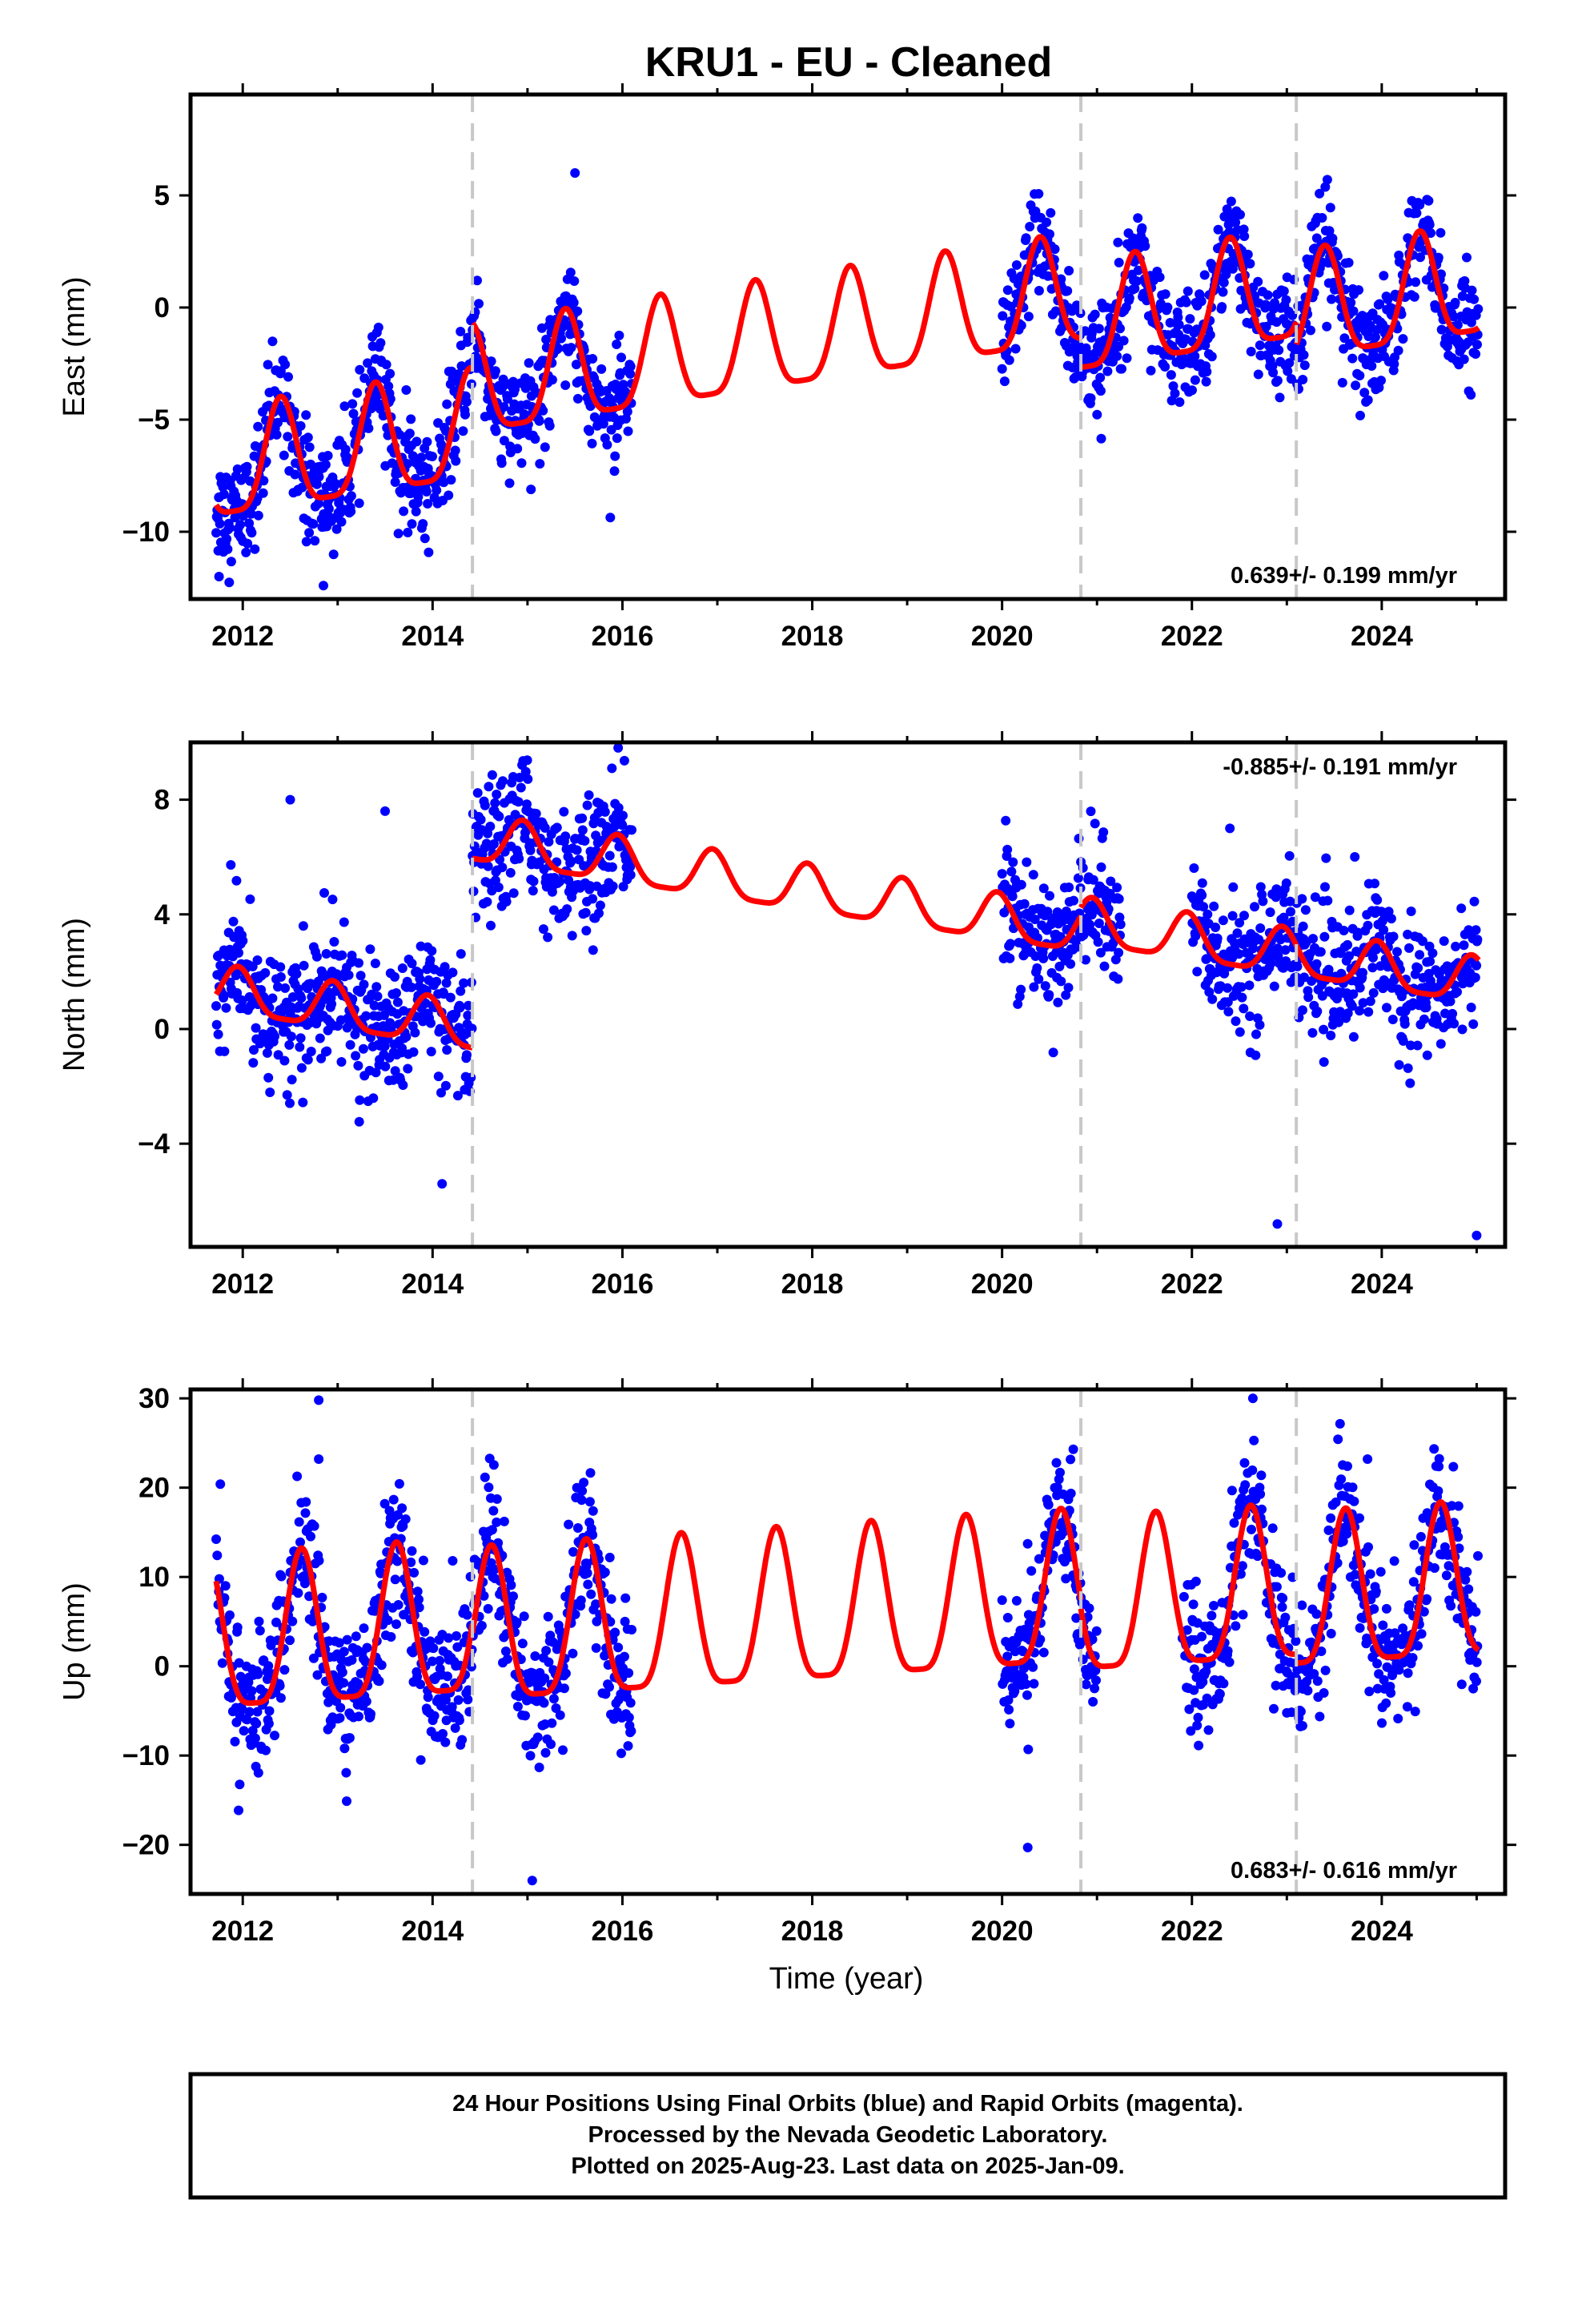 The width and height of the screenshot is (1582, 2324). Describe the element at coordinates (1315, 897) in the screenshot. I see `north-outlier-point` at that location.